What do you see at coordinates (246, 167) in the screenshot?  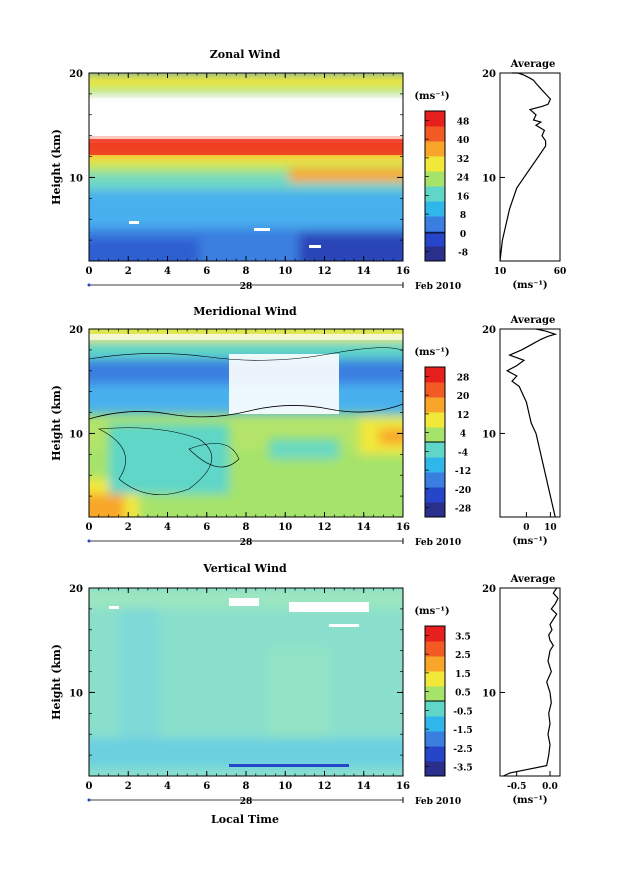 I see `zonal-wind-heatmap` at bounding box center [246, 167].